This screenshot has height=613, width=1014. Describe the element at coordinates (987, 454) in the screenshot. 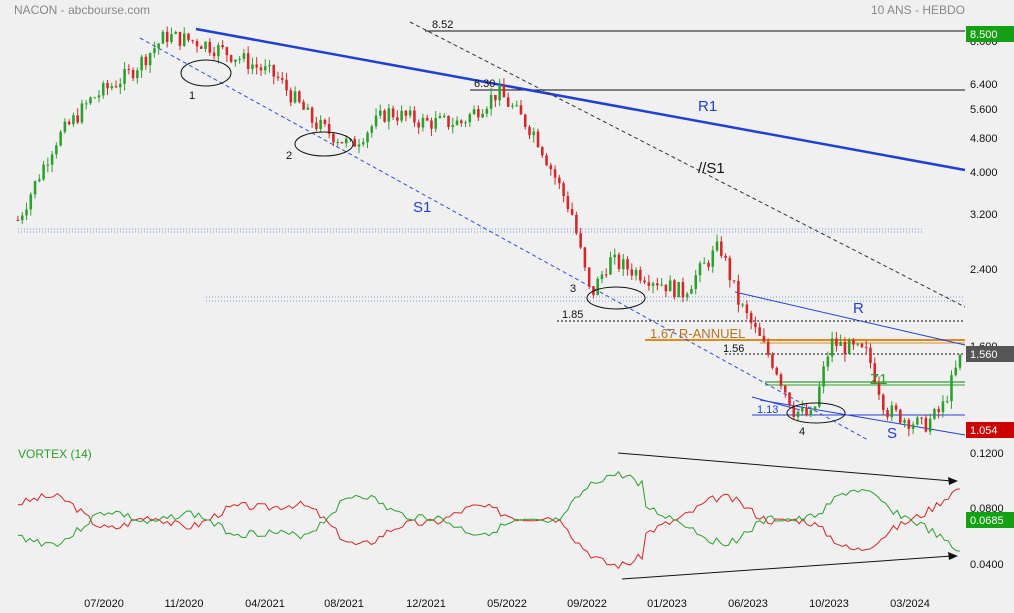

I see `price-tick: 0.1200` at that location.